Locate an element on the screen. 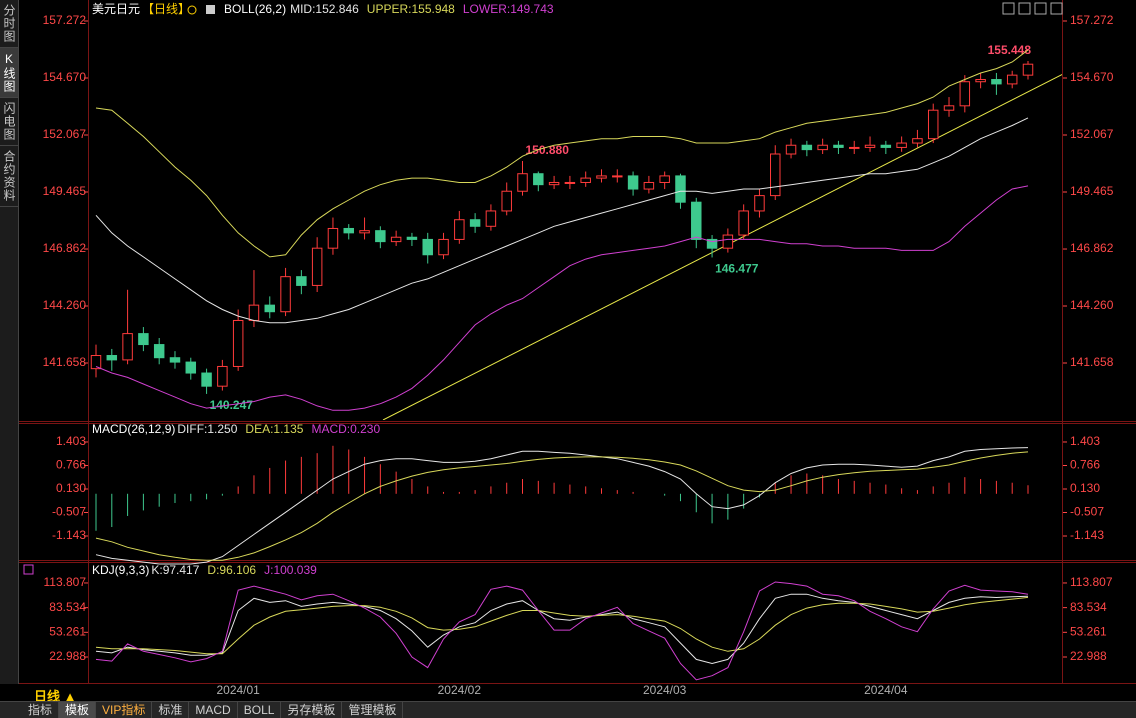 The height and width of the screenshot is (718, 1136). y-tick-label: 113.807 is located at coordinates (1091, 582).